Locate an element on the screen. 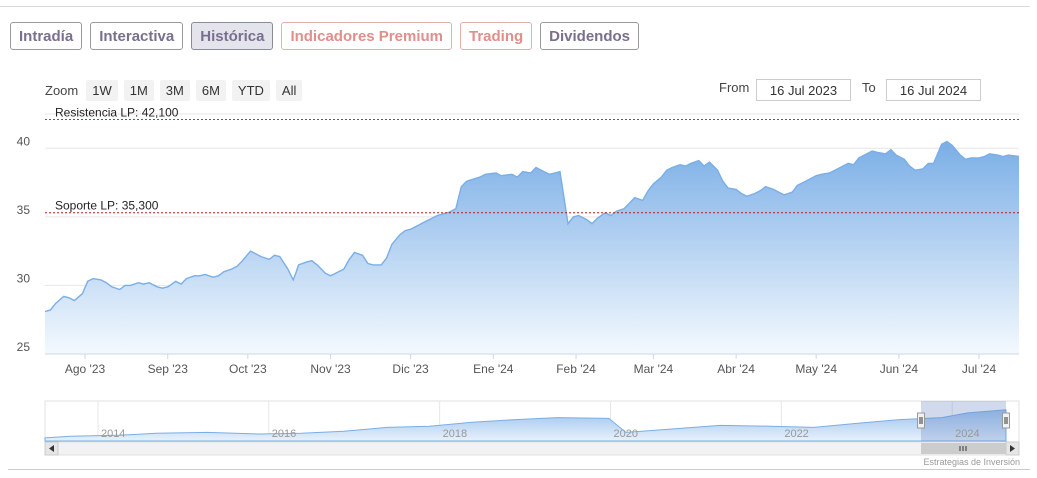  to-label: To is located at coordinates (869, 87).